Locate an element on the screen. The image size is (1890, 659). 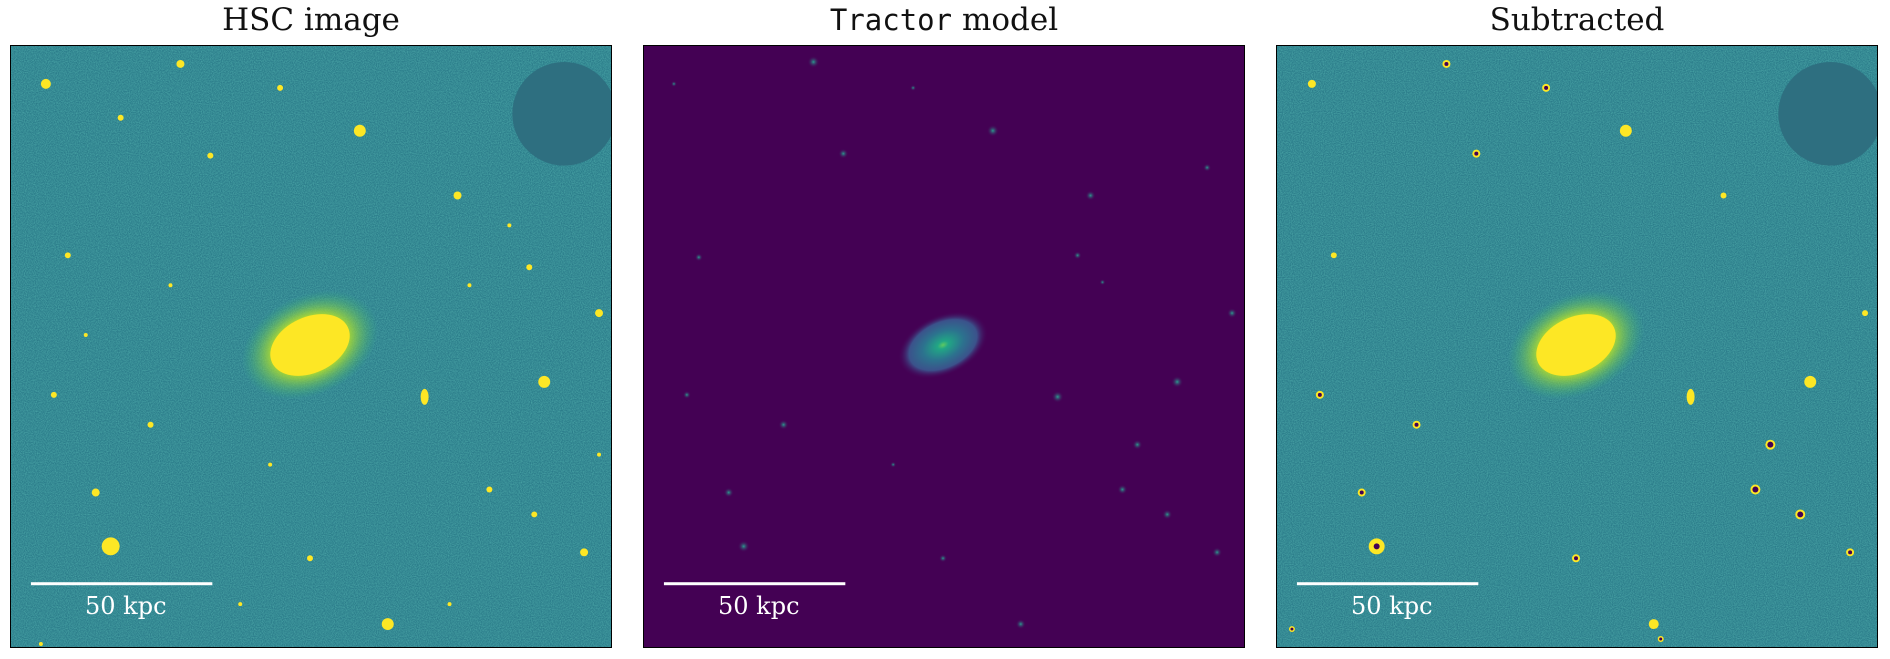
panel-title-mono: Tractor is located at coordinates (891, 20).